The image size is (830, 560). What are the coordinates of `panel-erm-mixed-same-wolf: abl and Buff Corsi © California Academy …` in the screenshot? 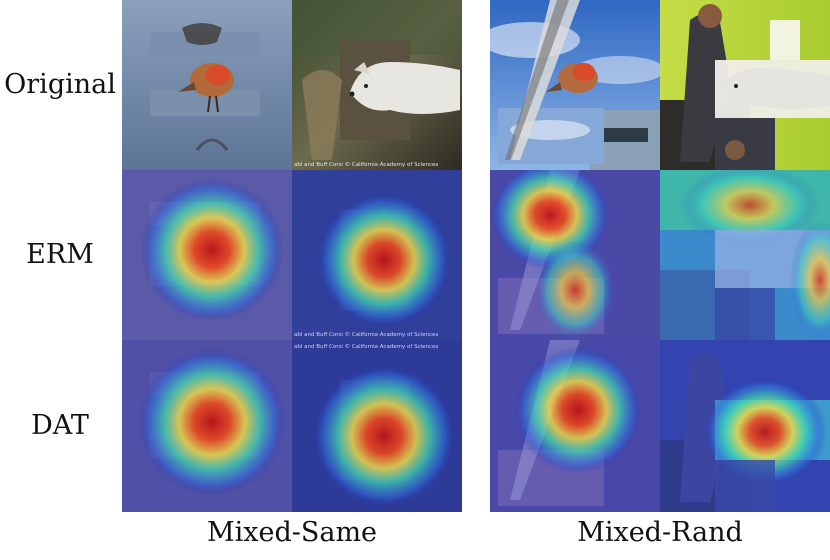 It's located at (377, 255).